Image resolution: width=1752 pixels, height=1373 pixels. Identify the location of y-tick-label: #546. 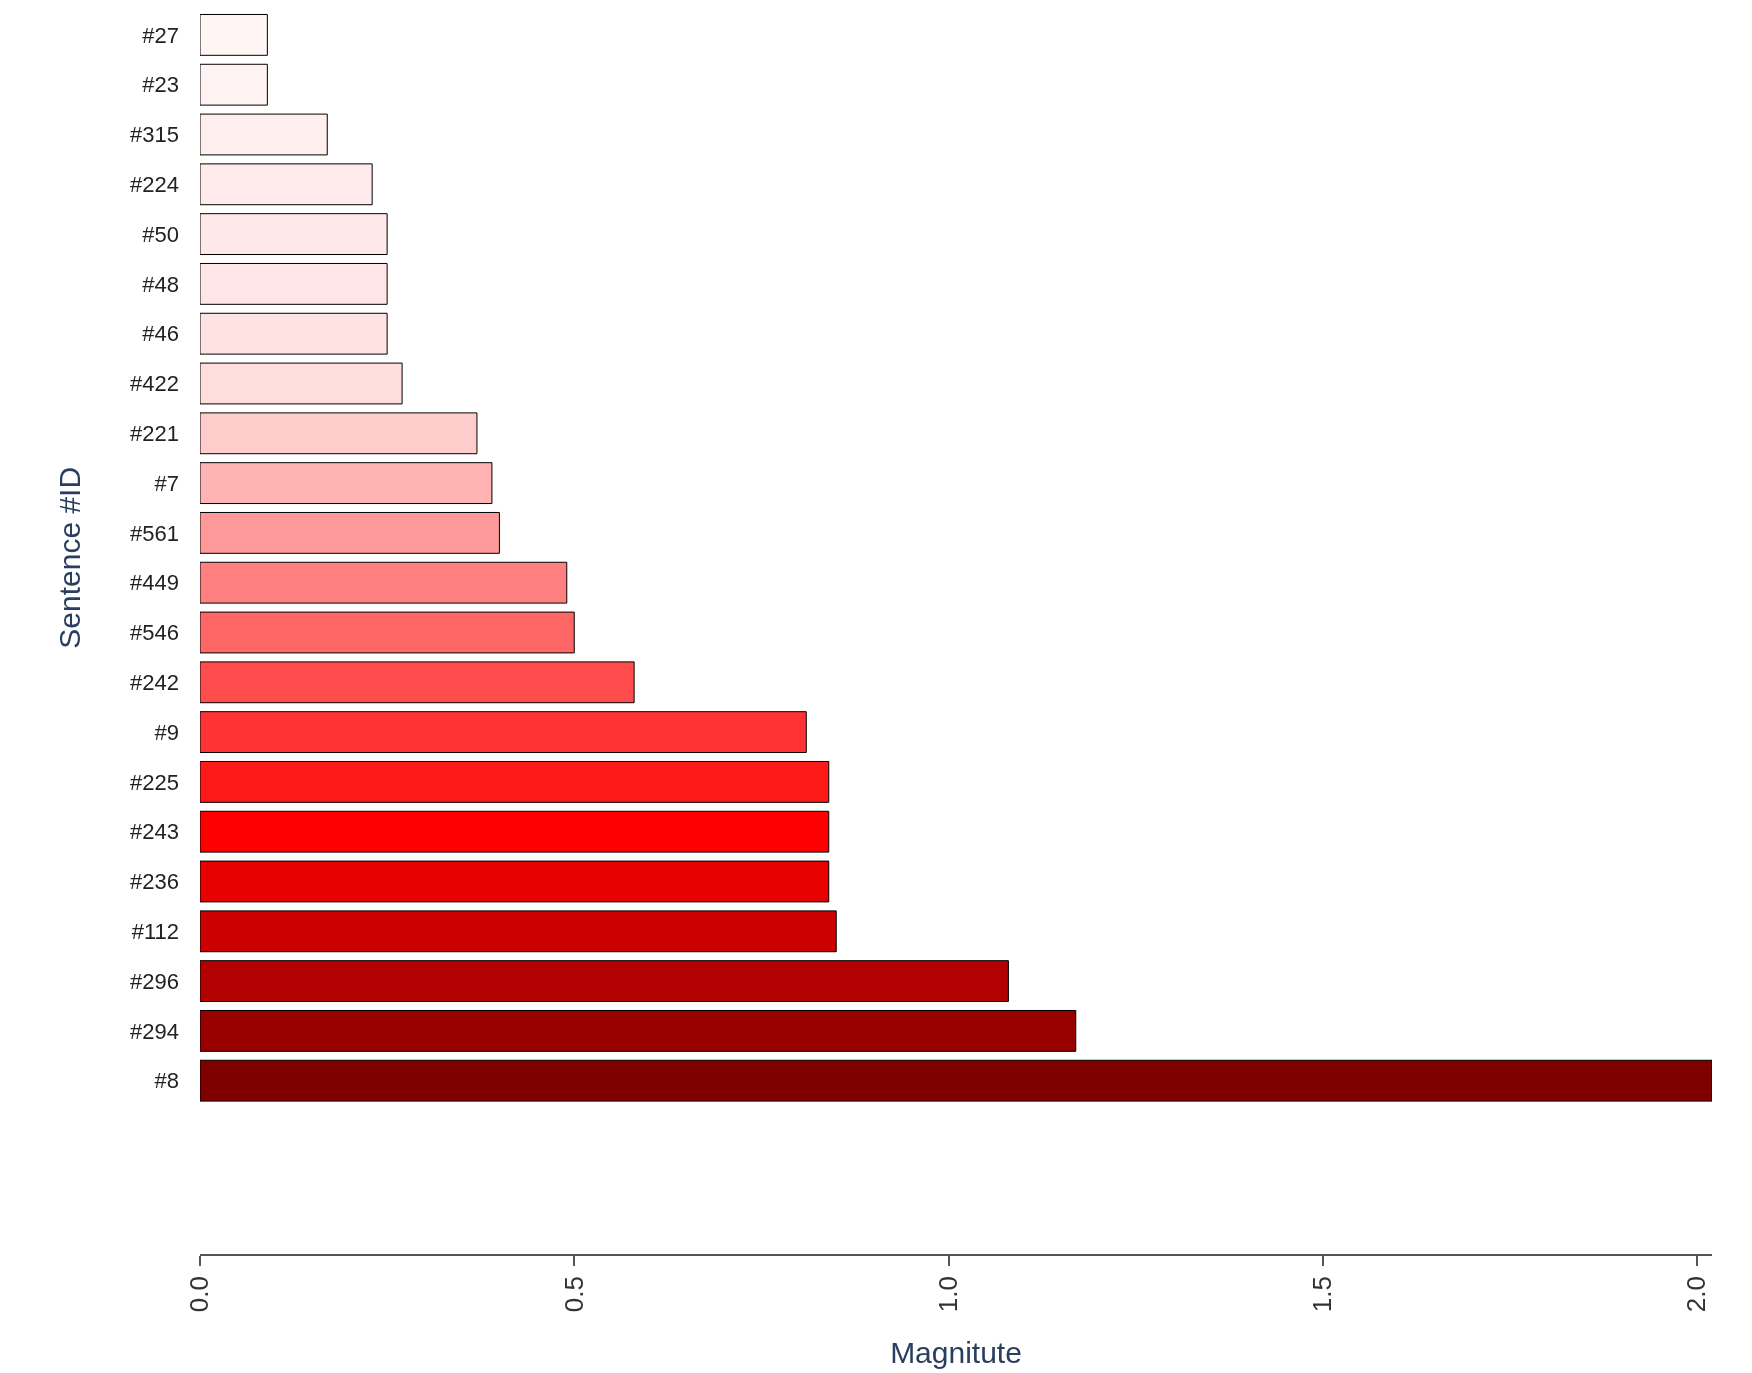
(154, 633).